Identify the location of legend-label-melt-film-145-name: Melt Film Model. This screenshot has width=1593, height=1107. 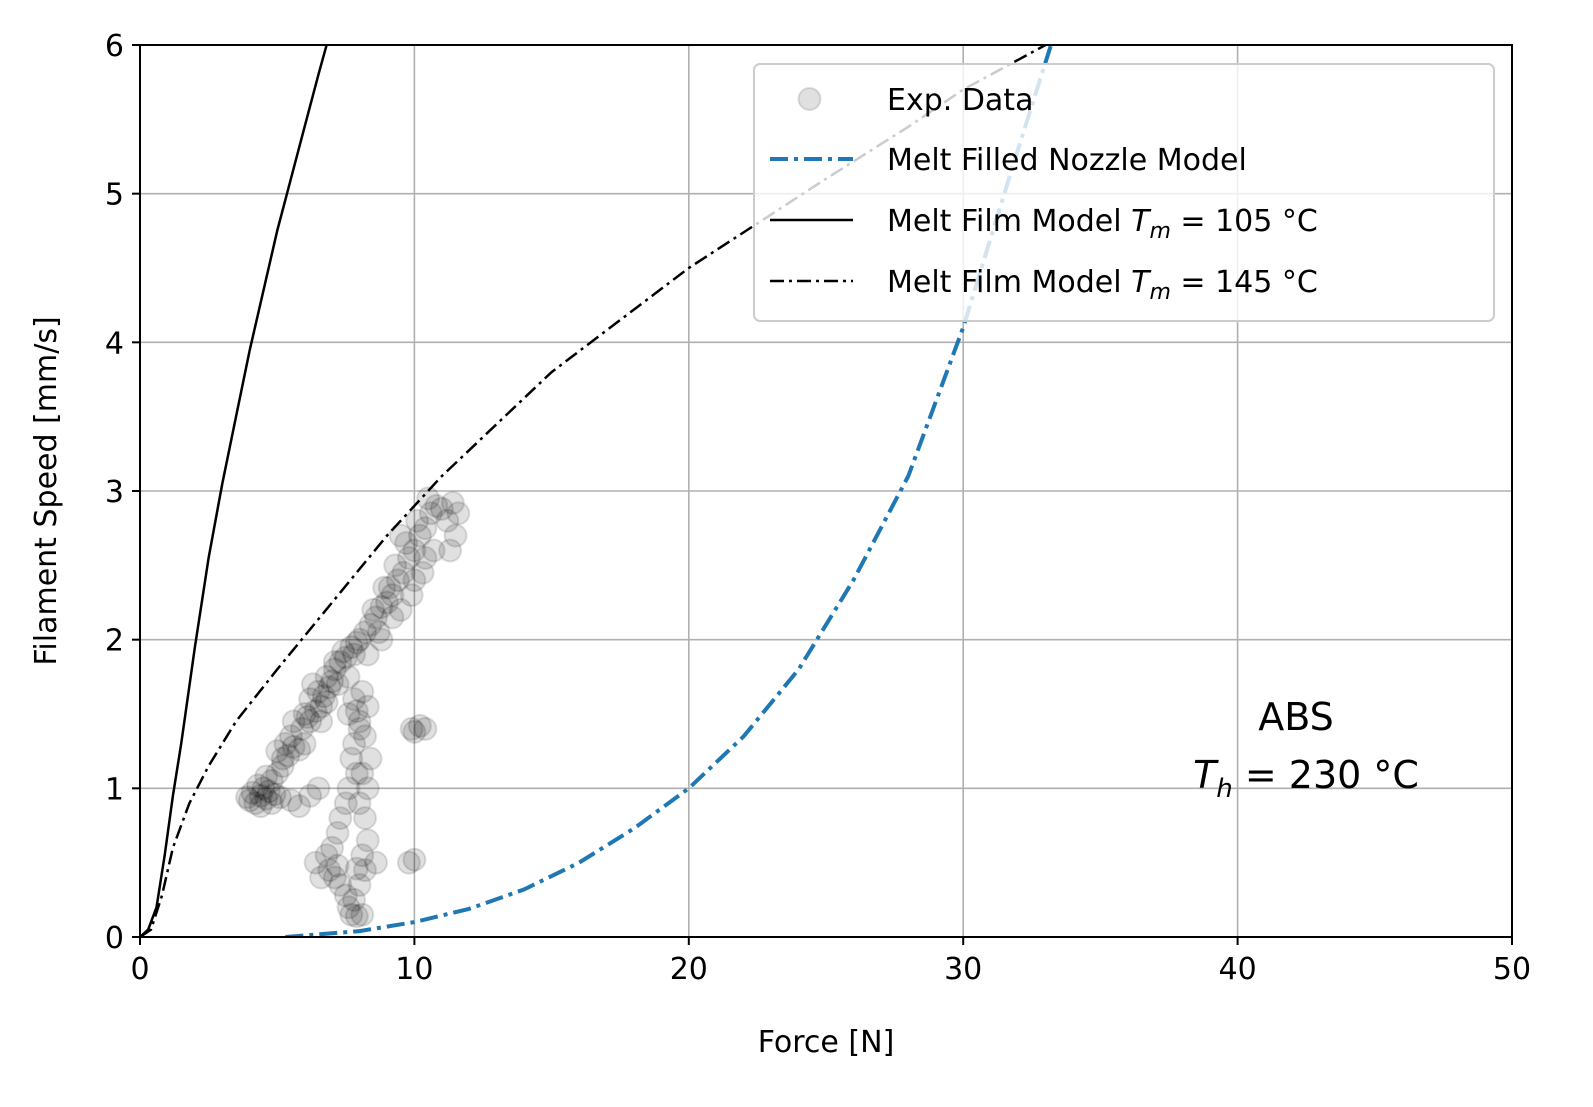
(1004, 282).